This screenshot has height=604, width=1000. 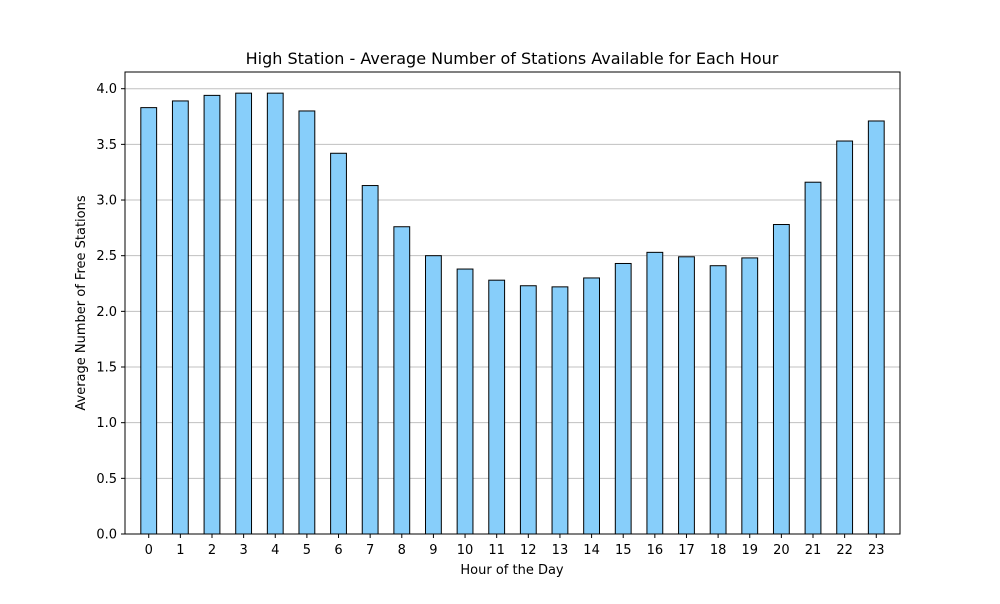 What do you see at coordinates (623, 550) in the screenshot?
I see `x-tick-label: 15` at bounding box center [623, 550].